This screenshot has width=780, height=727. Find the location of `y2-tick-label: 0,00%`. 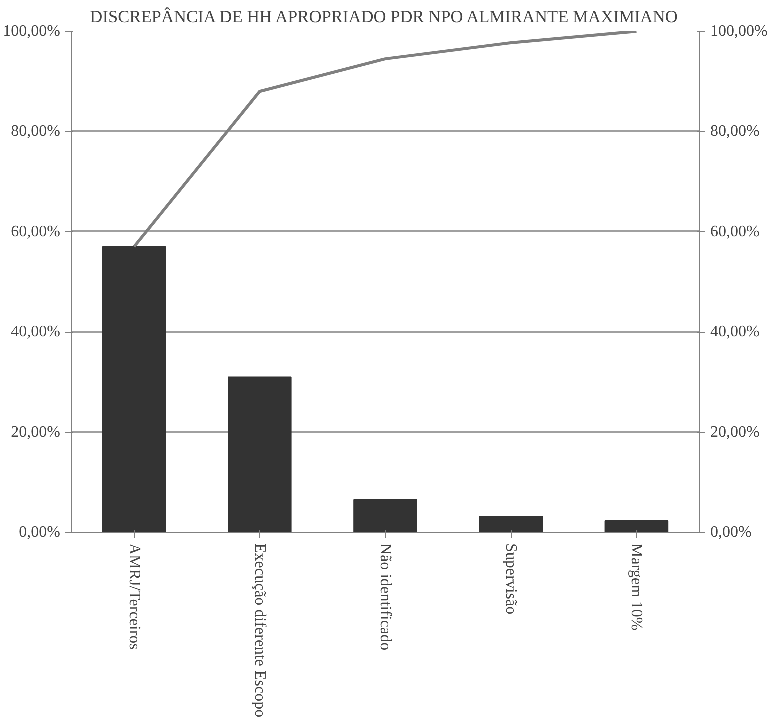

y2-tick-label: 0,00% is located at coordinates (731, 532).